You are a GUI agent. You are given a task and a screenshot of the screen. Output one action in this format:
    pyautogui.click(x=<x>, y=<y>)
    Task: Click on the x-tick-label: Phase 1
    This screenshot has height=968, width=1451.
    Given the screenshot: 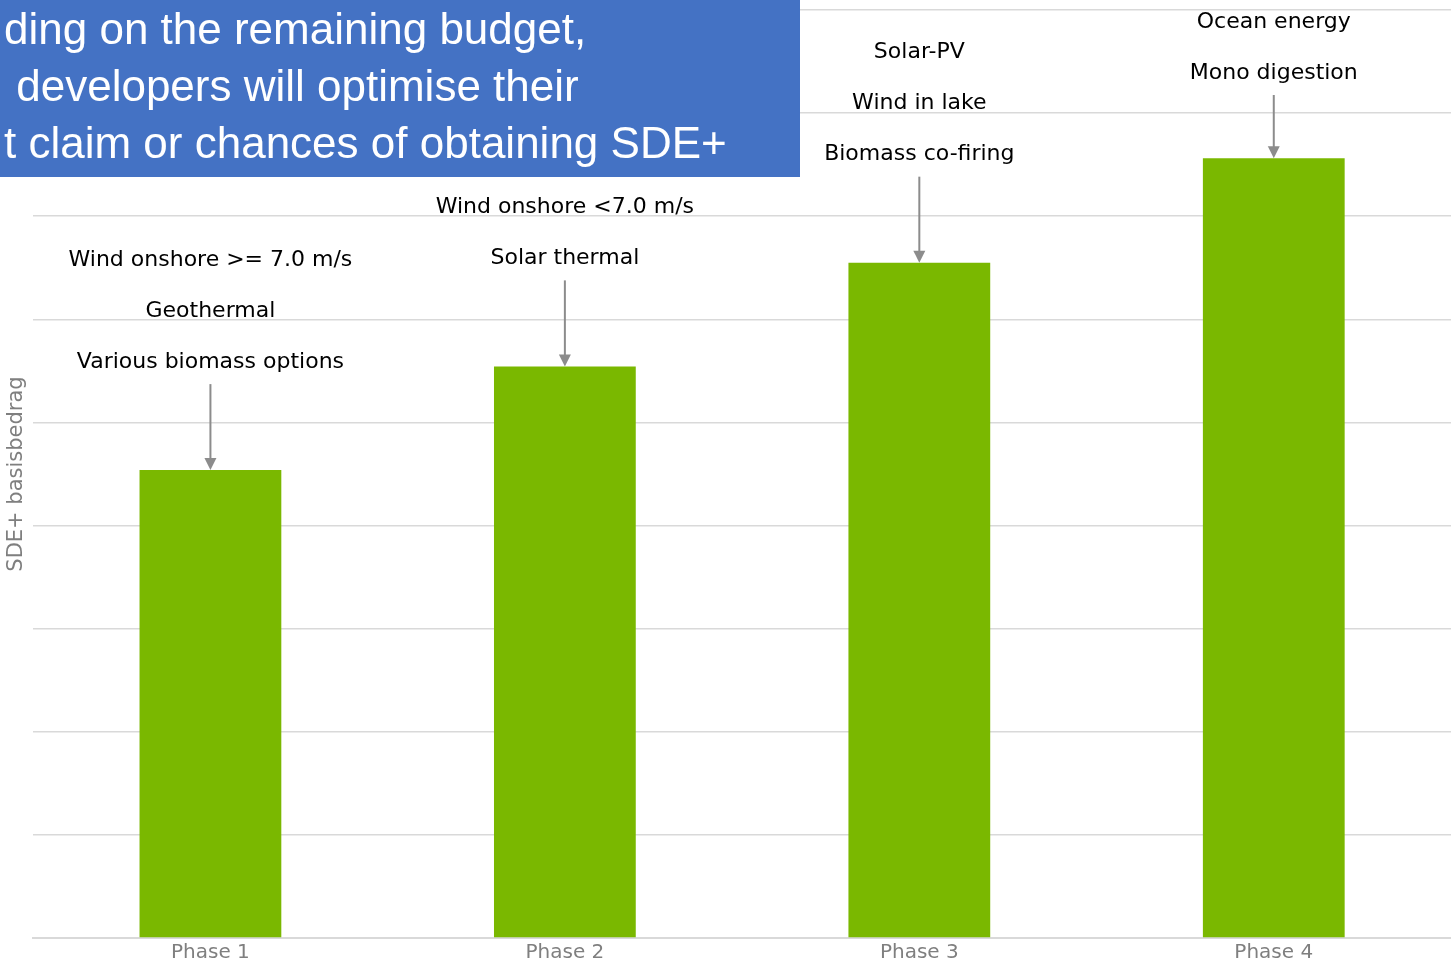 What is the action you would take?
    pyautogui.click(x=210, y=951)
    